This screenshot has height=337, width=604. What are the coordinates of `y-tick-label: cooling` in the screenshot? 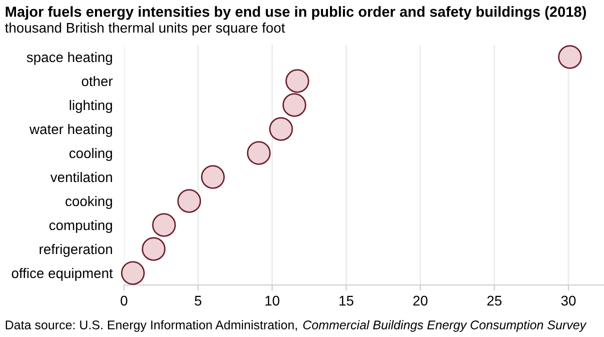 It's located at (90, 154).